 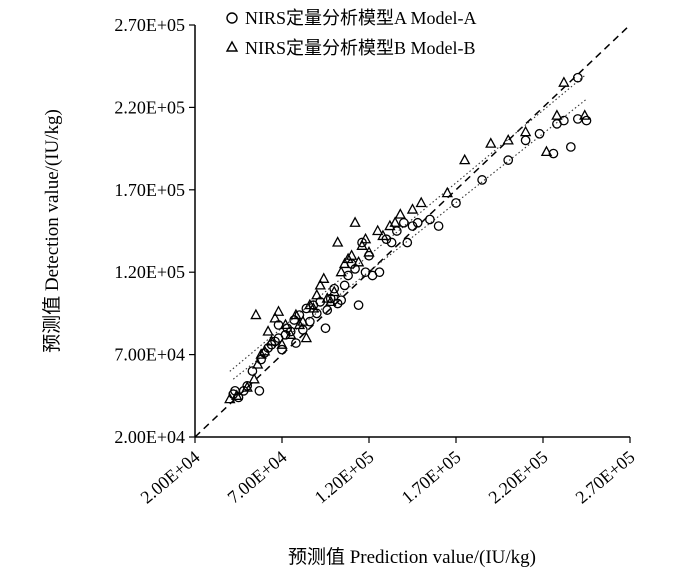 I want to click on x-axis-title: 预测值 Prediction value/(IU/kg), so click(x=412, y=557).